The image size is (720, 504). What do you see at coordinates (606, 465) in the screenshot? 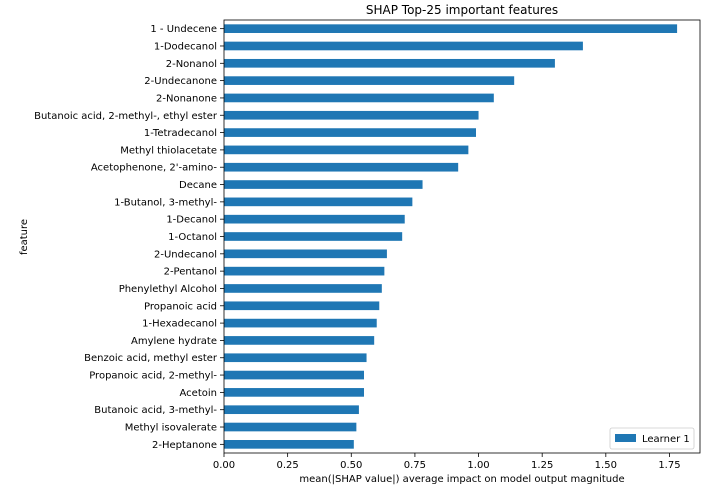
I see `x-tick-label: 1.50` at bounding box center [606, 465].